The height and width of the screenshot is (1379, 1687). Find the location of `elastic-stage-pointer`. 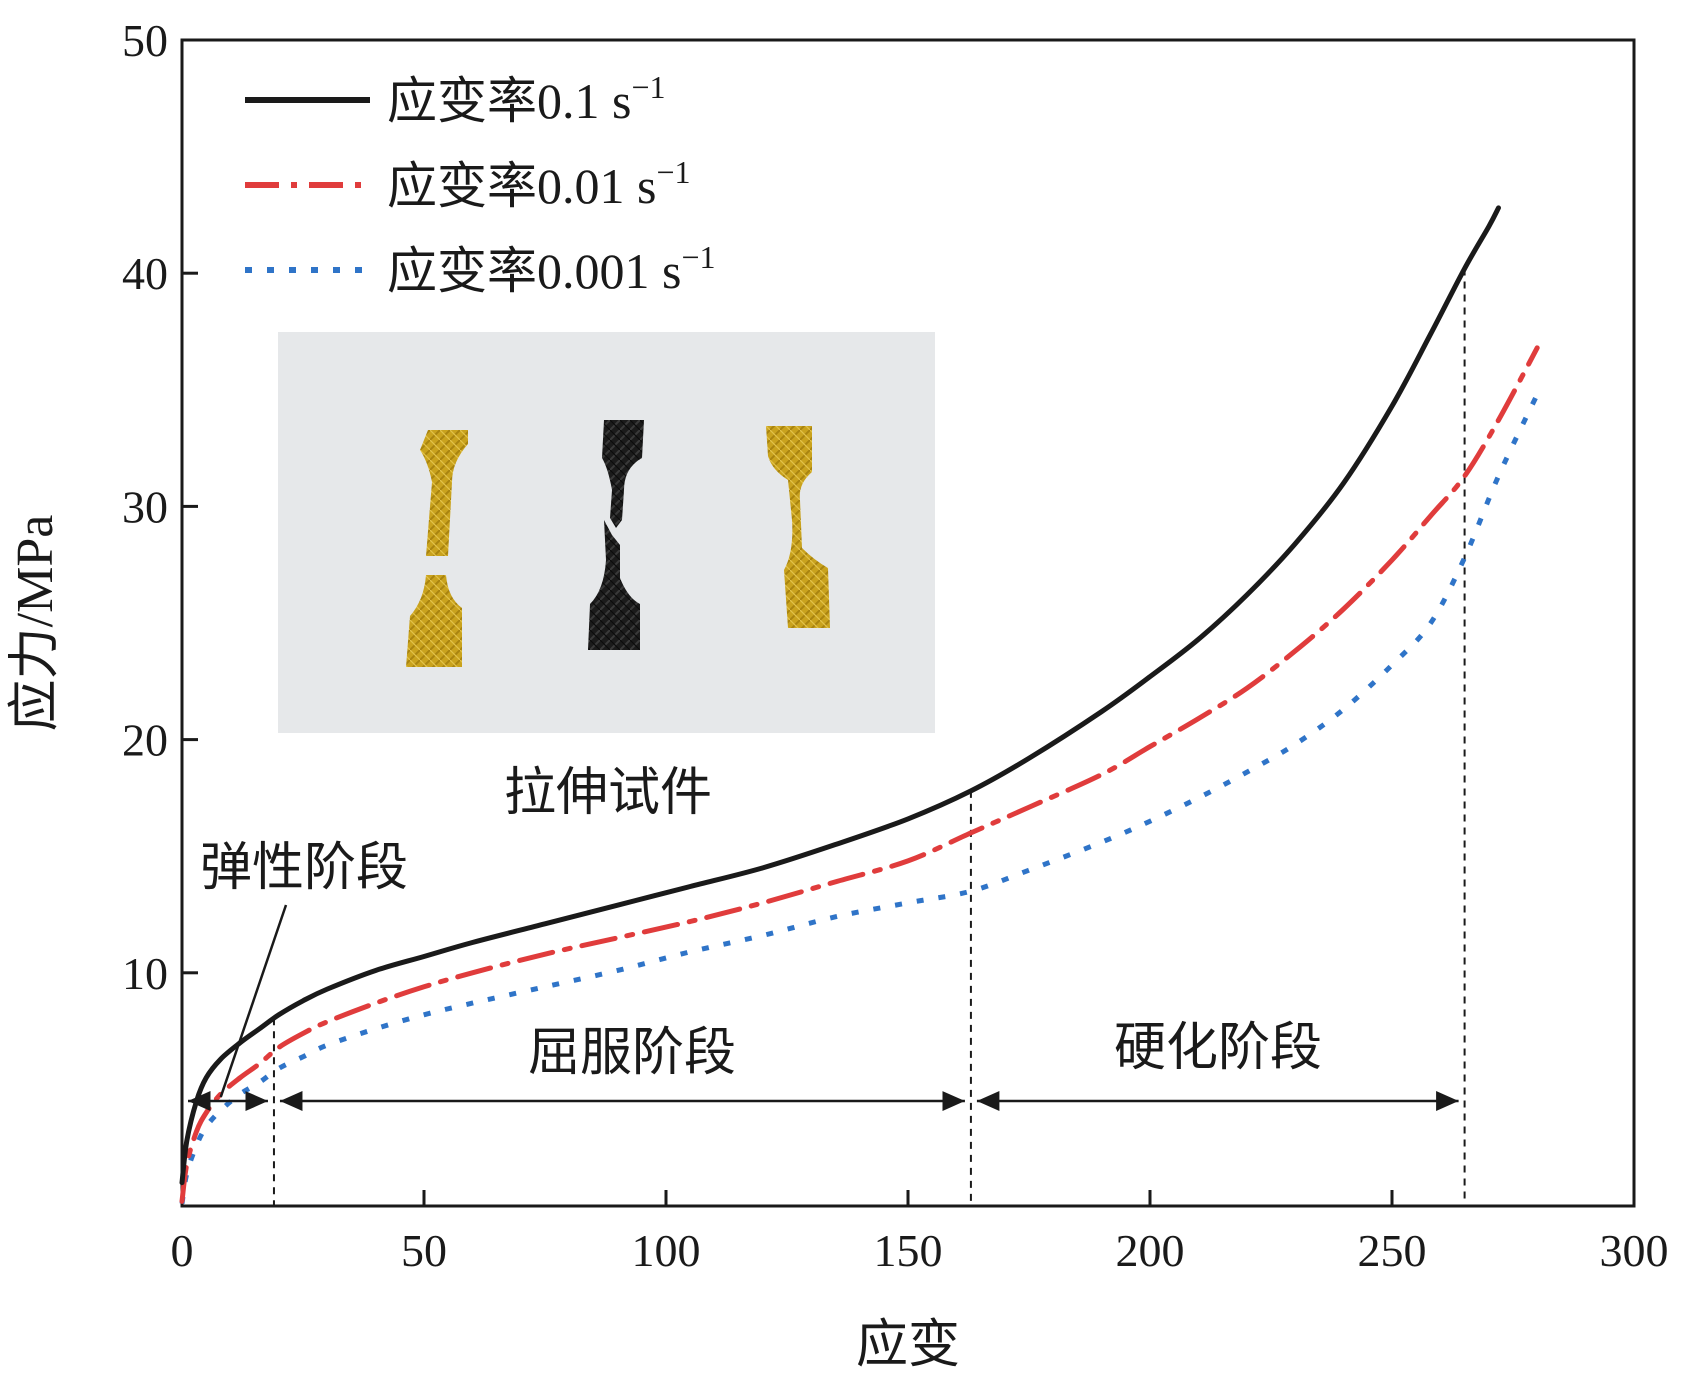

elastic-stage-pointer is located at coordinates (253, 1001).